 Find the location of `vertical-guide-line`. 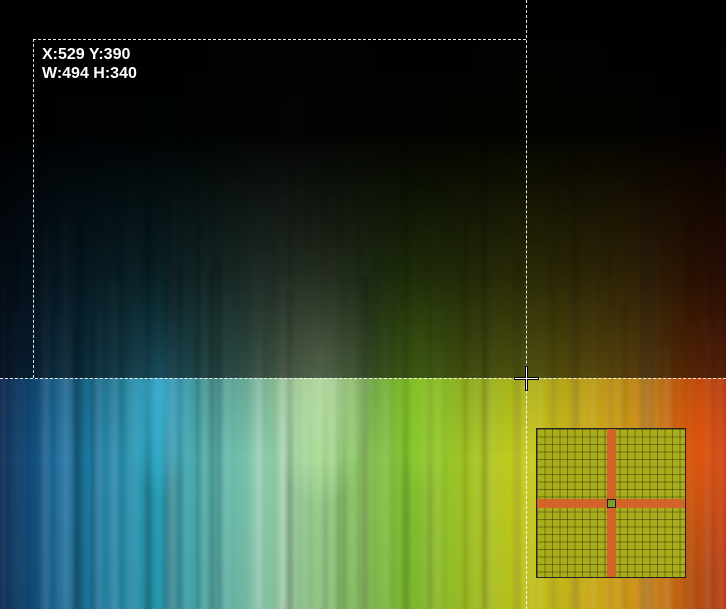

vertical-guide-line is located at coordinates (526, 304).